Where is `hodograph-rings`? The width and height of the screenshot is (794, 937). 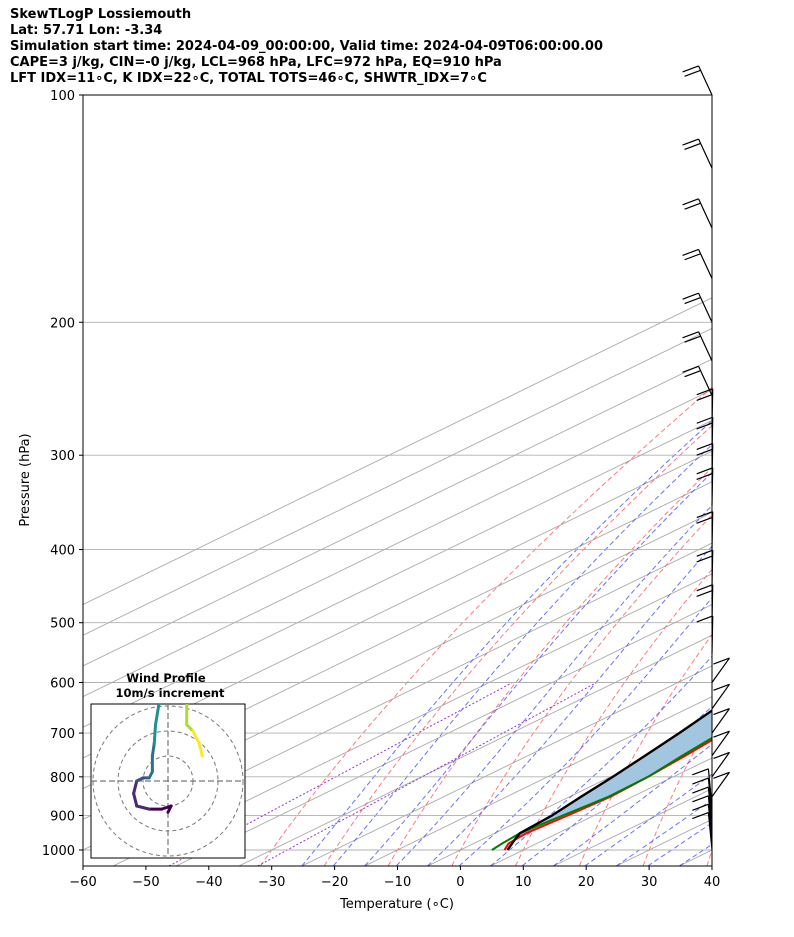
hodograph-rings is located at coordinates (168, 781).